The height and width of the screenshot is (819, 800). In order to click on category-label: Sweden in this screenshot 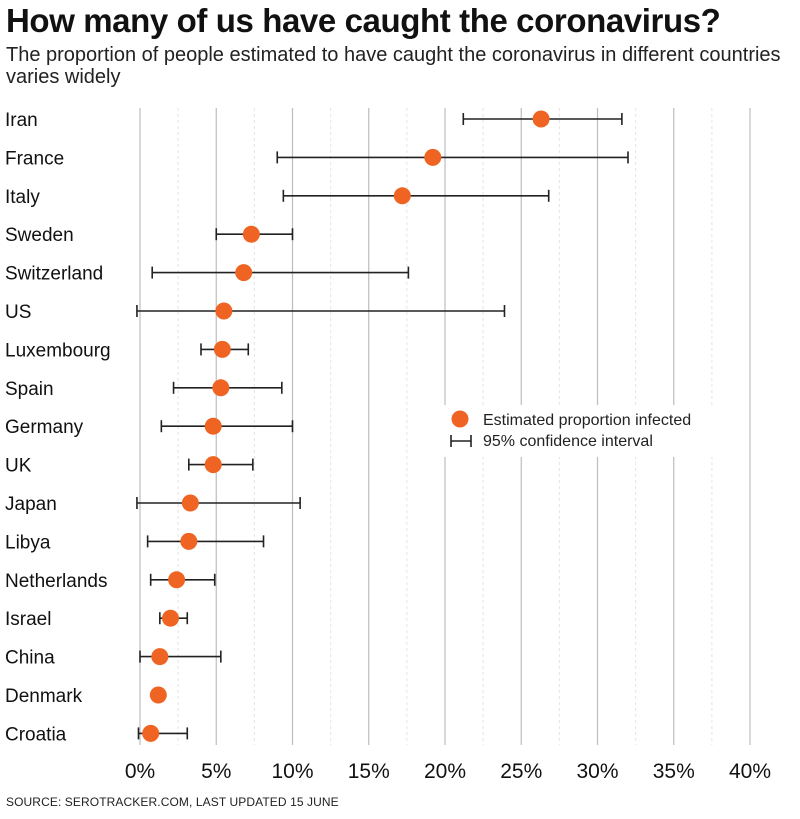, I will do `click(39, 235)`.